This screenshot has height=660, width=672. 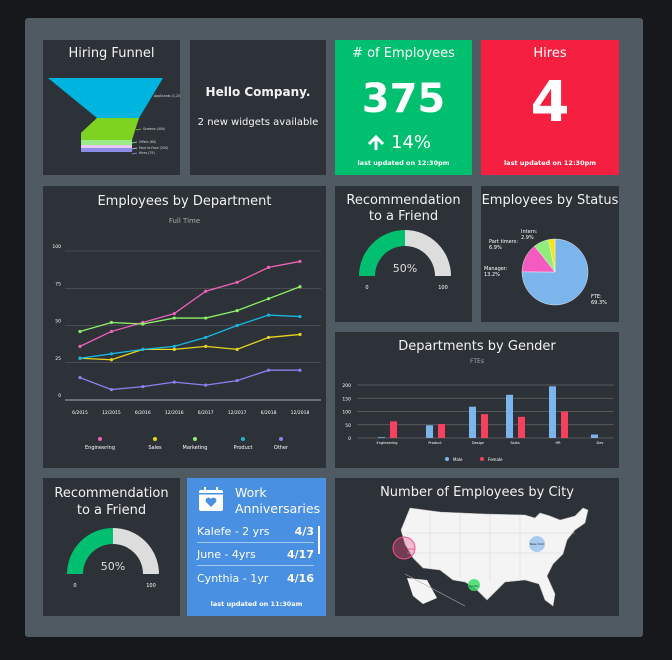 I want to click on gauge-value: 50%, so click(x=405, y=268).